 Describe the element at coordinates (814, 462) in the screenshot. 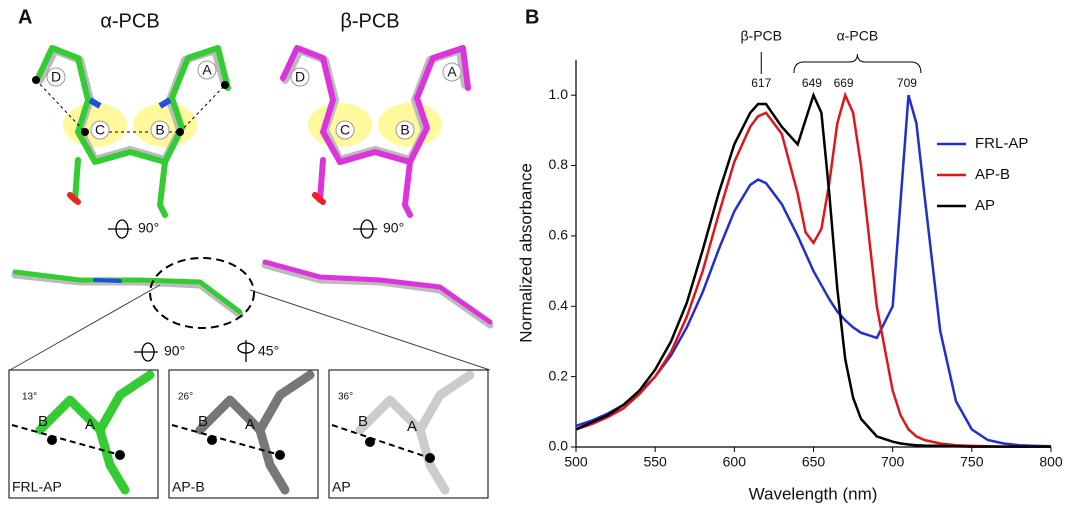

I see `x-tick-label: 650` at that location.